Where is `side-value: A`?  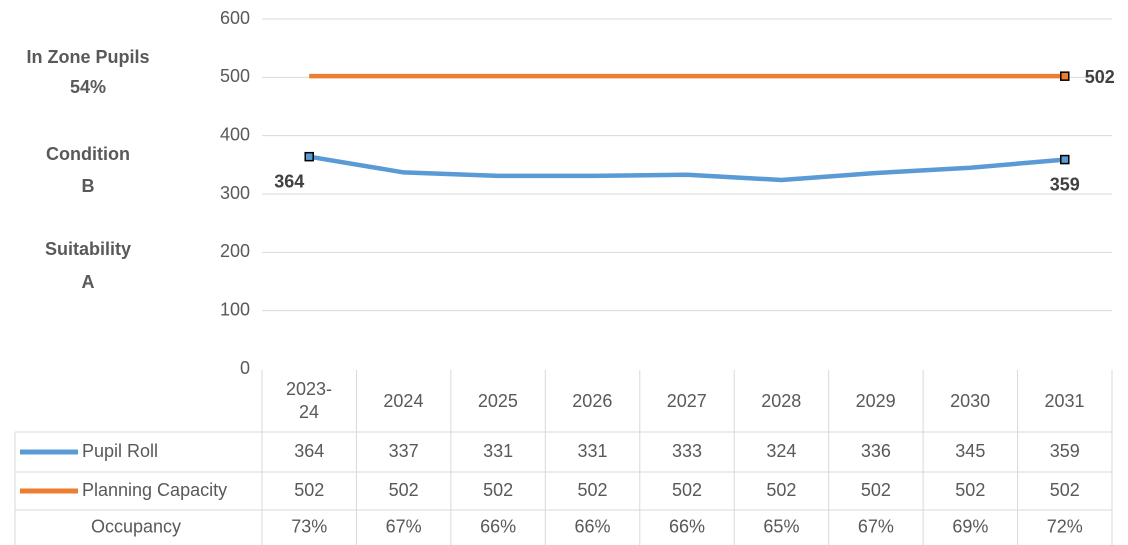
side-value: A is located at coordinates (88, 282).